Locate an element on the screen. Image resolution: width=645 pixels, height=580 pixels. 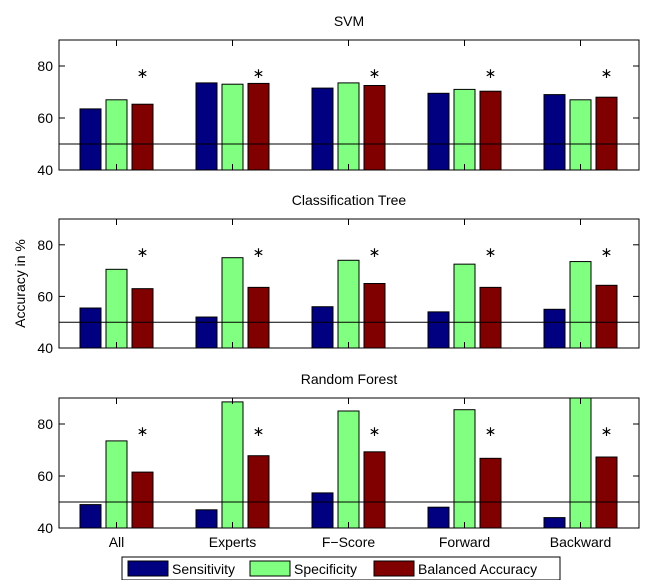
subplot-title: Random Forest is located at coordinates (349, 379).